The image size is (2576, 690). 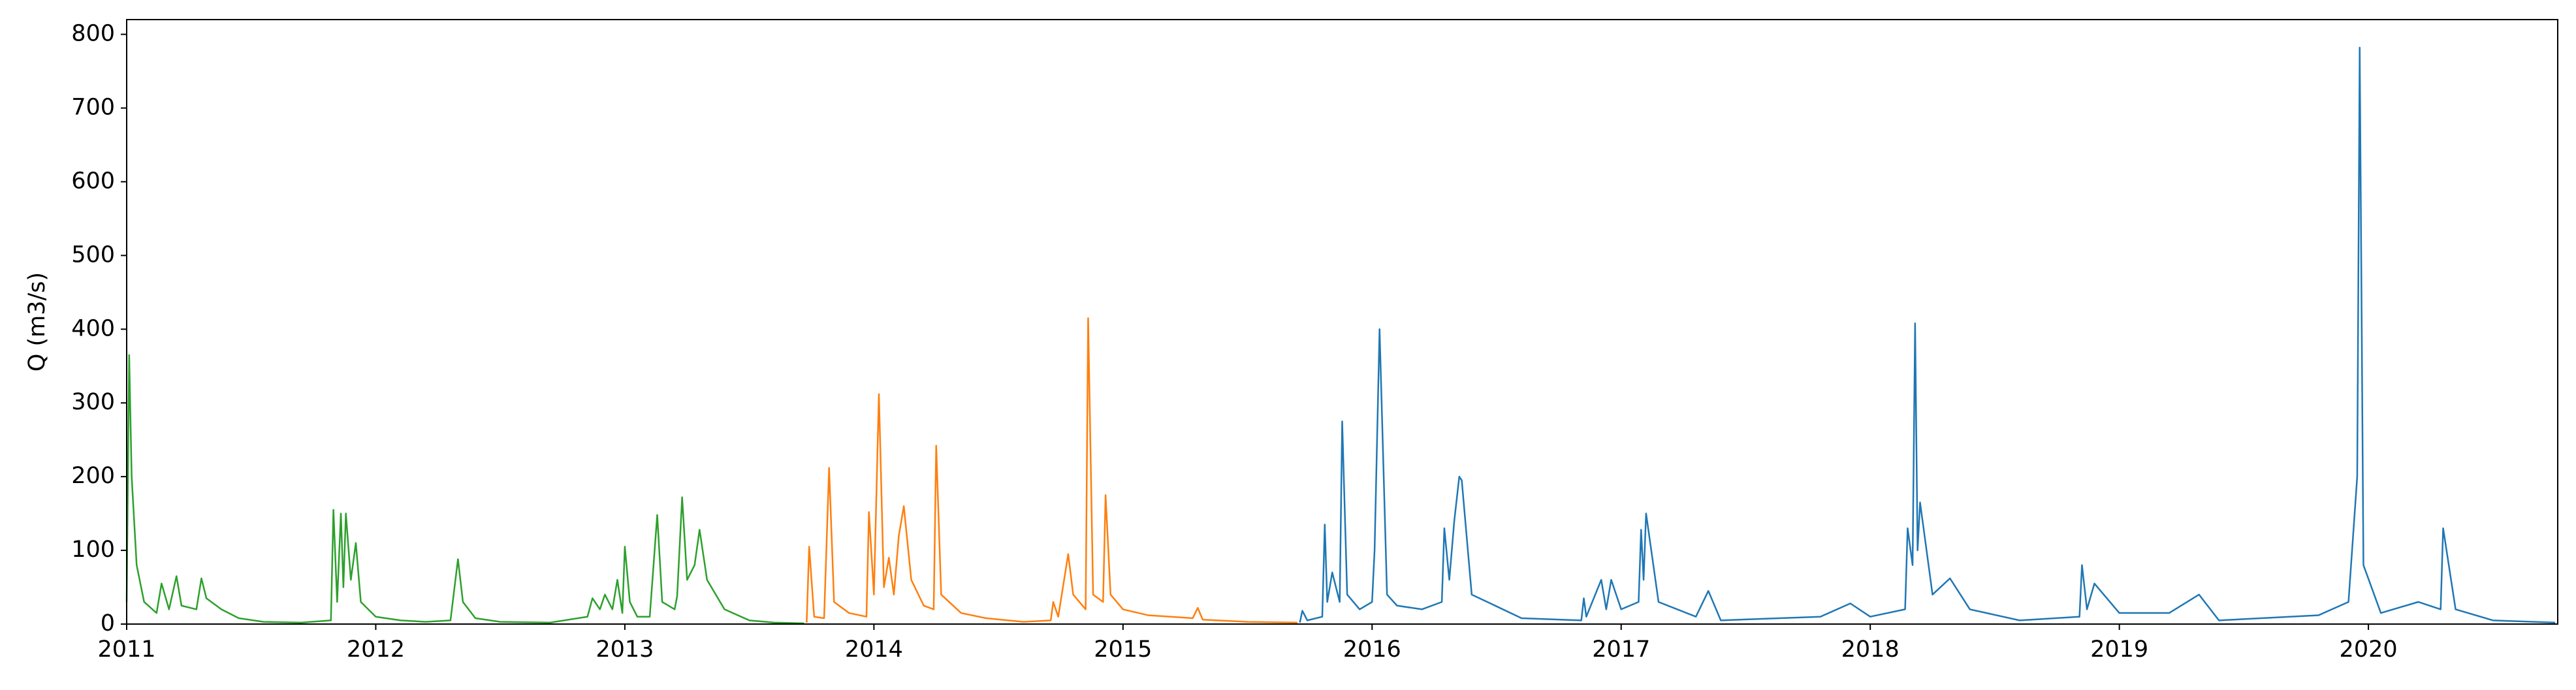 I want to click on x-tick-label: 2013, so click(x=625, y=649).